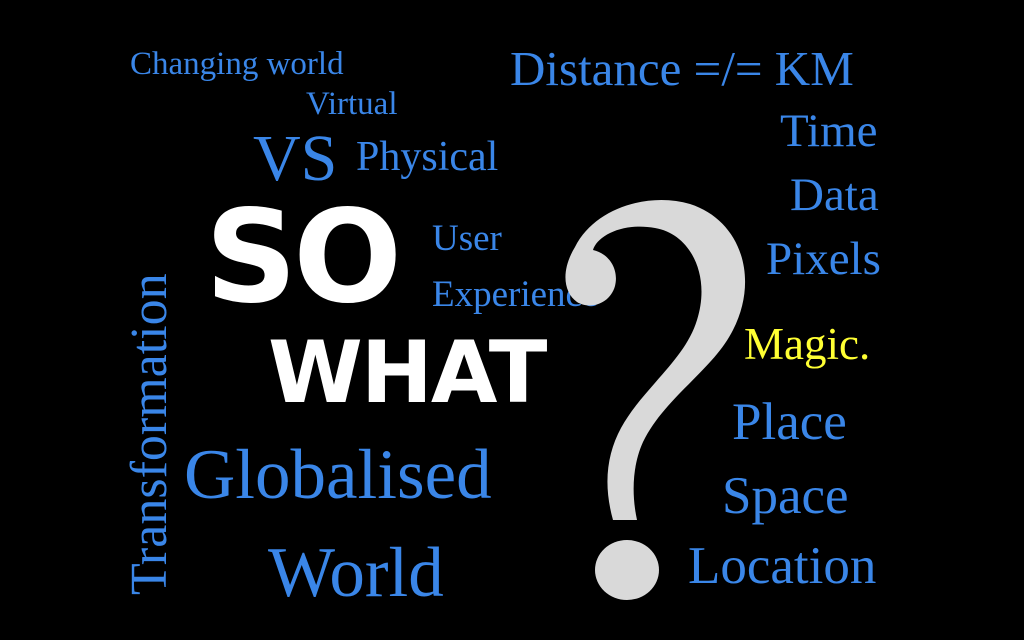  I want to click on word-physical: Physical, so click(427, 157).